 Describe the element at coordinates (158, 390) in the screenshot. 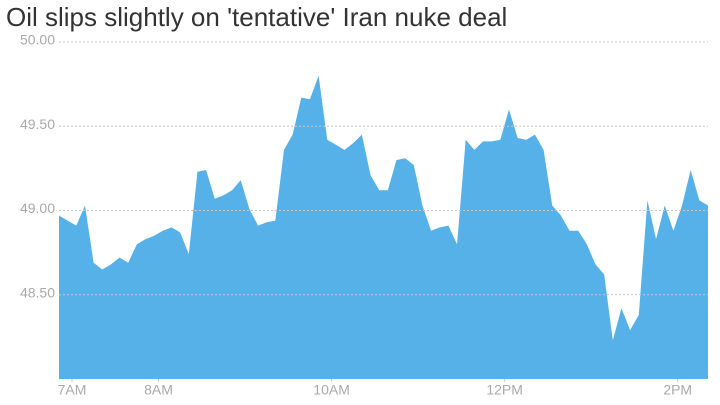

I see `x-tick-label: 8AM` at that location.